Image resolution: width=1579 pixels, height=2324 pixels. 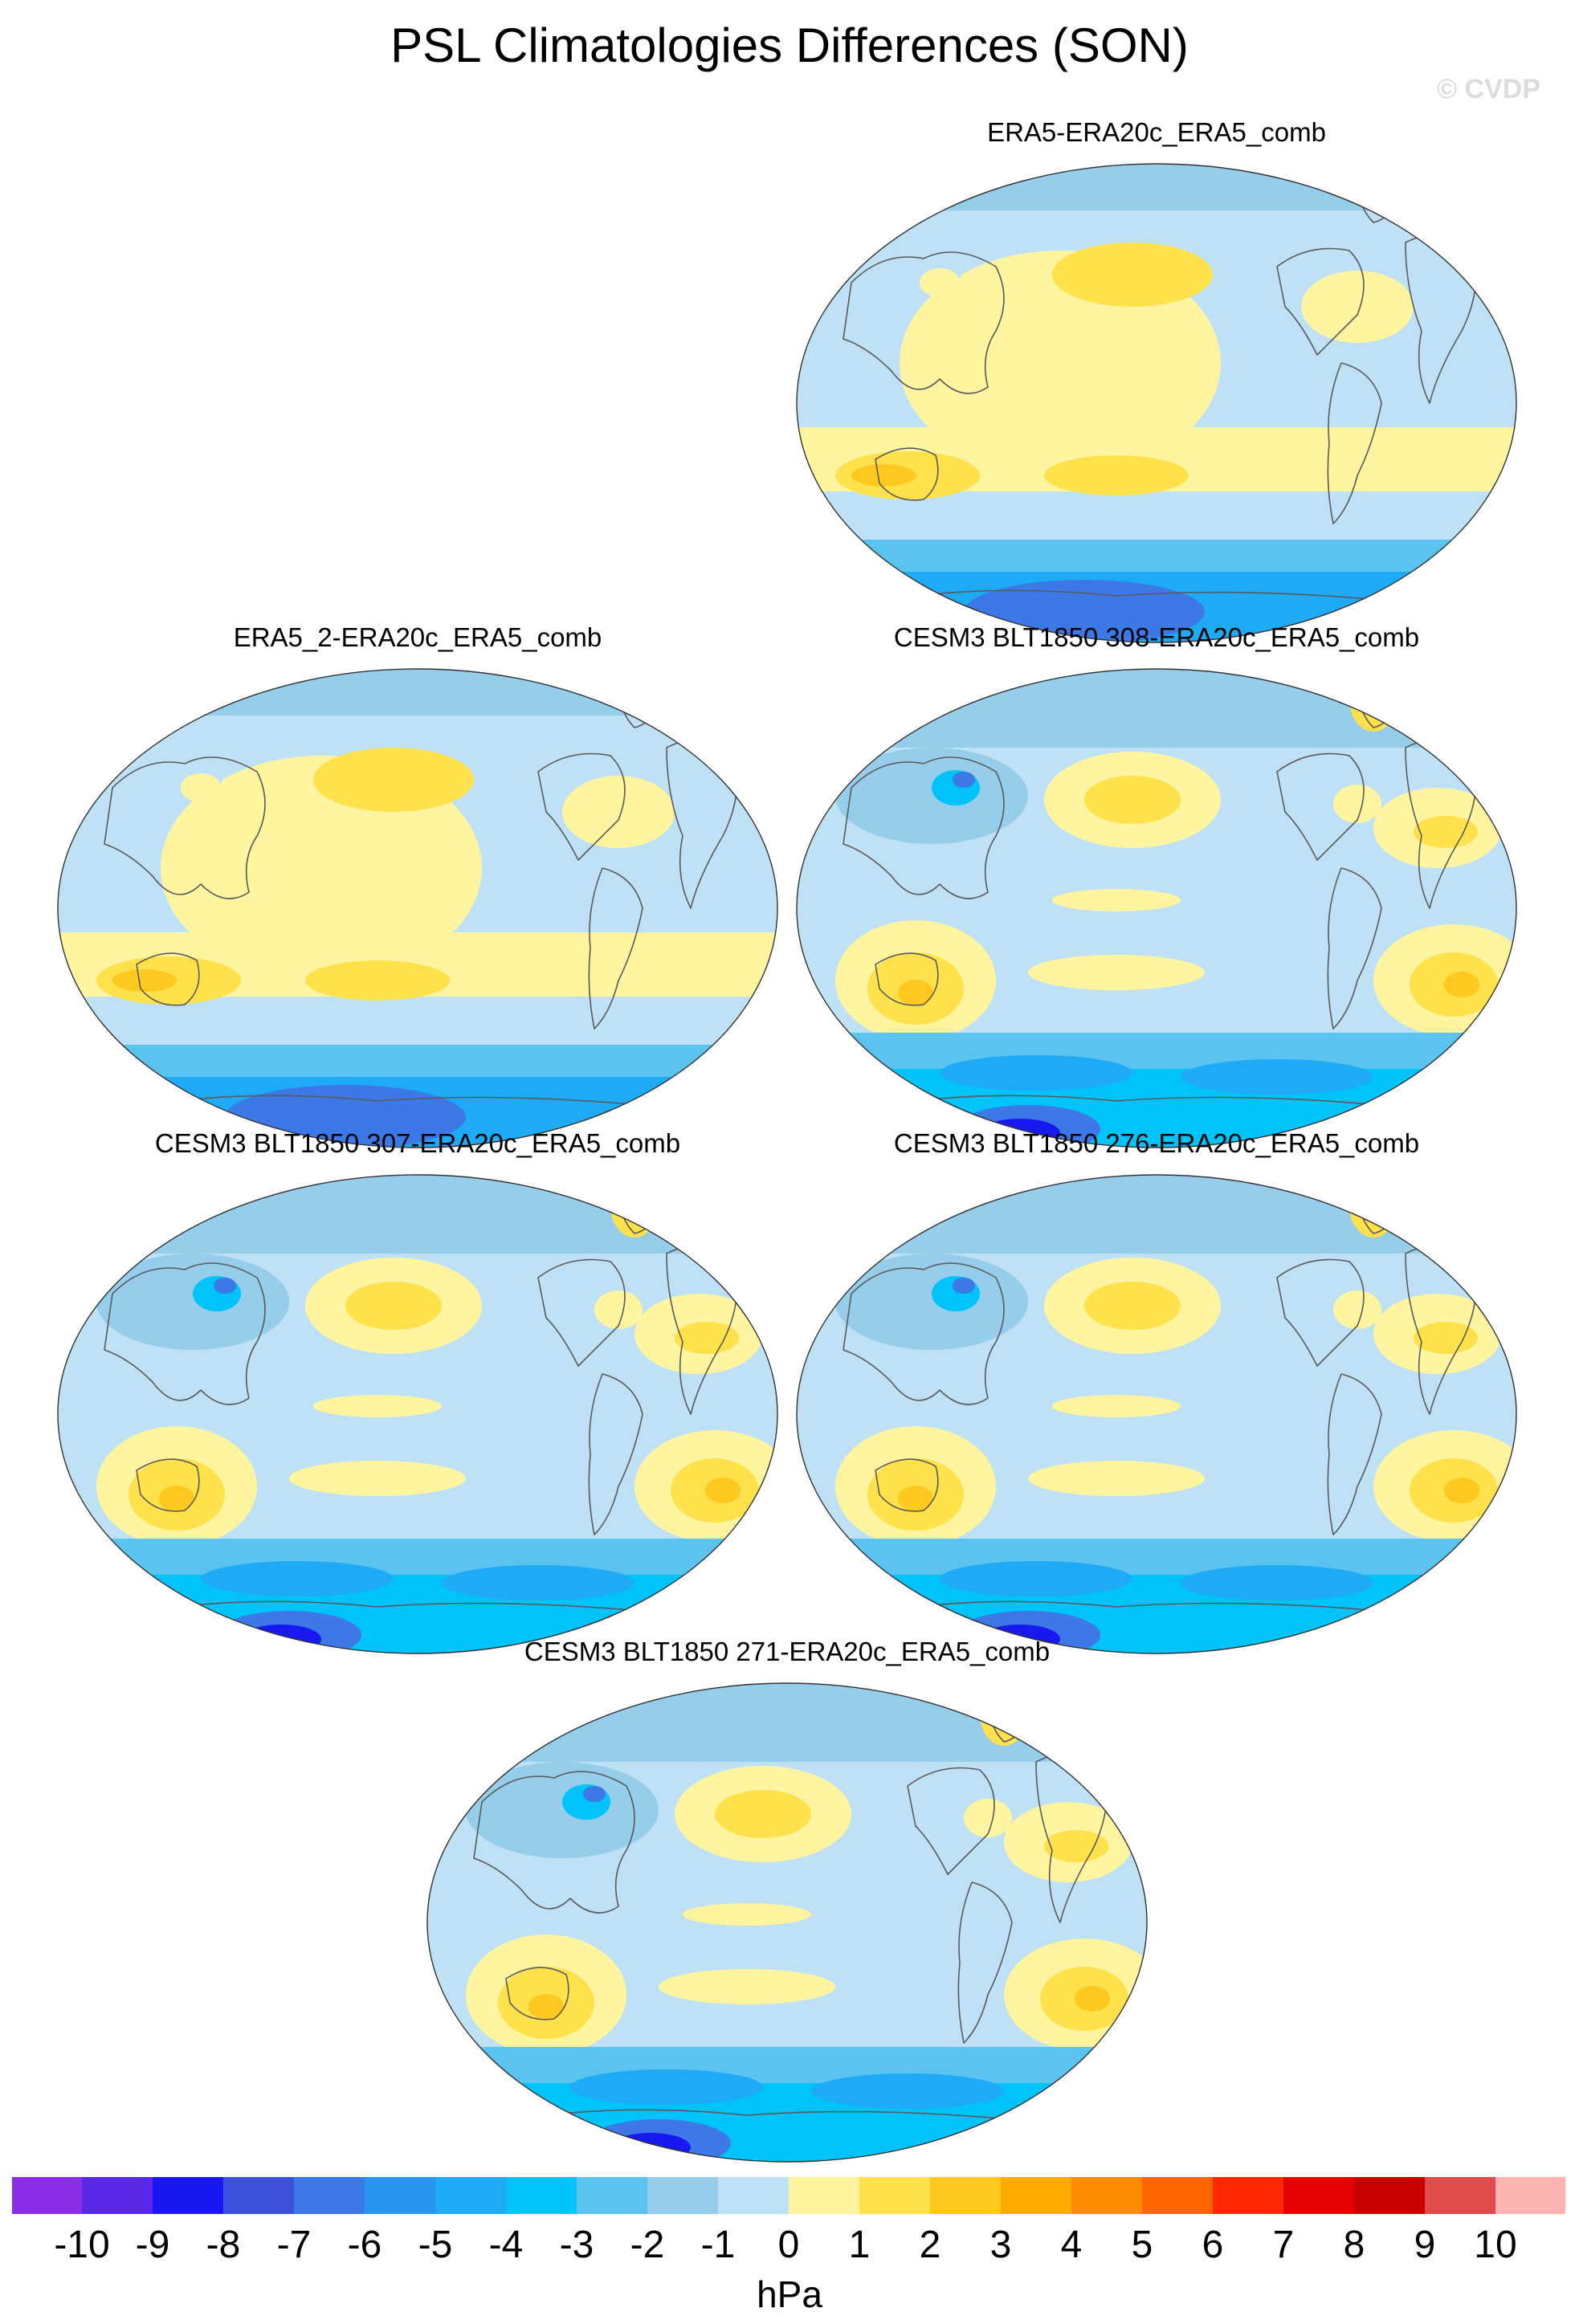 What do you see at coordinates (787, 1652) in the screenshot?
I see `panel-title-5: CESM3 BLT1850 271-ERA20c_ERA5_comb` at bounding box center [787, 1652].